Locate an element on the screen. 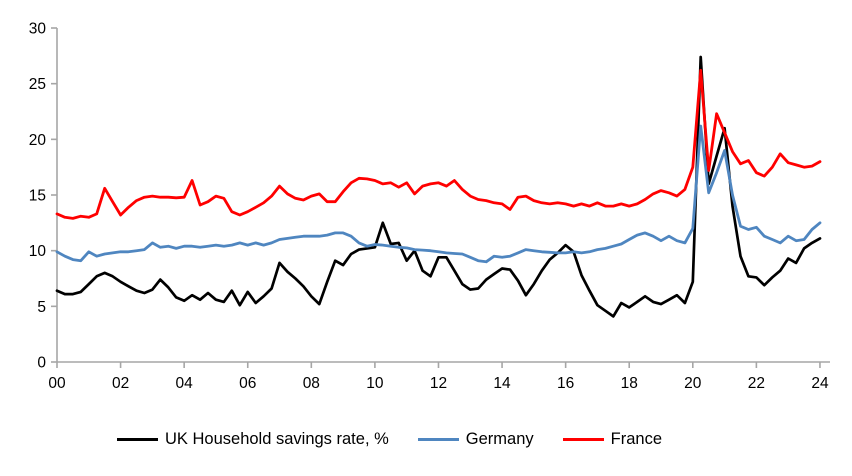  x-tick-label: 24 is located at coordinates (820, 383).